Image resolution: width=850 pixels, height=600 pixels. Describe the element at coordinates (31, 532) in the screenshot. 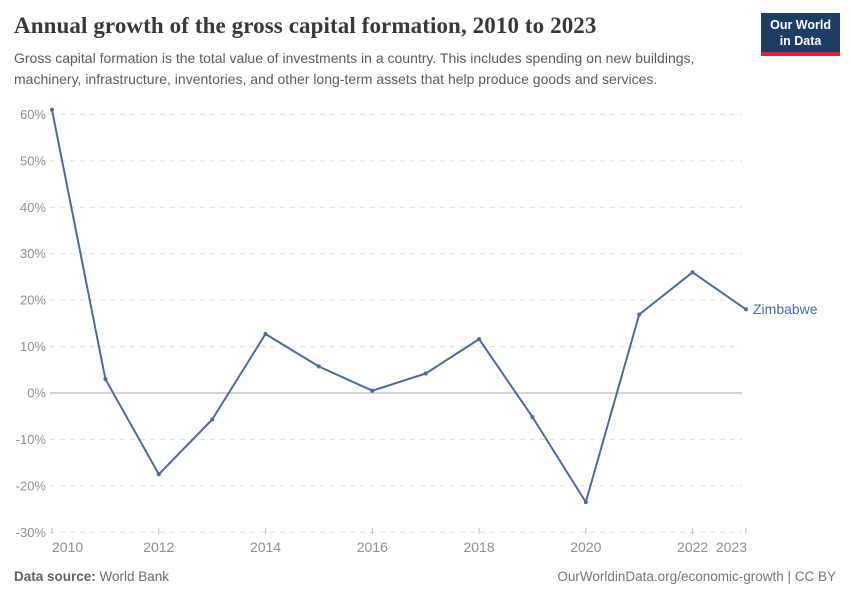

I see `y-axis-label: -30%` at that location.